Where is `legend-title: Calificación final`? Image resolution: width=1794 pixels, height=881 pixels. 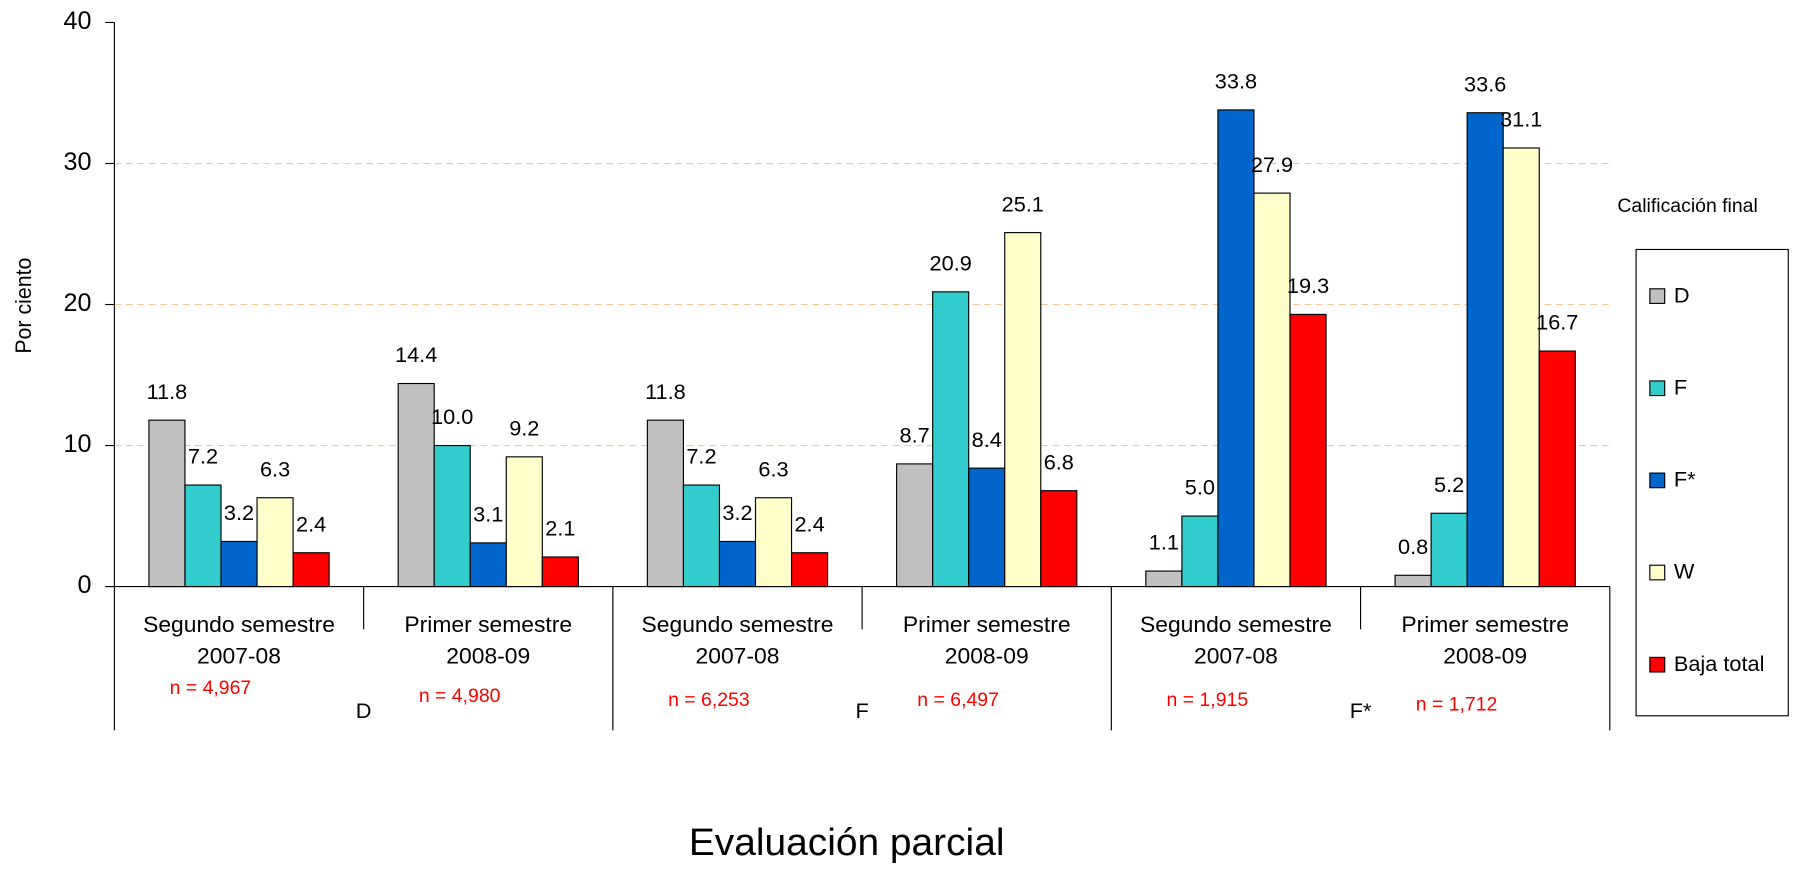
legend-title: Calificación final is located at coordinates (1687, 206).